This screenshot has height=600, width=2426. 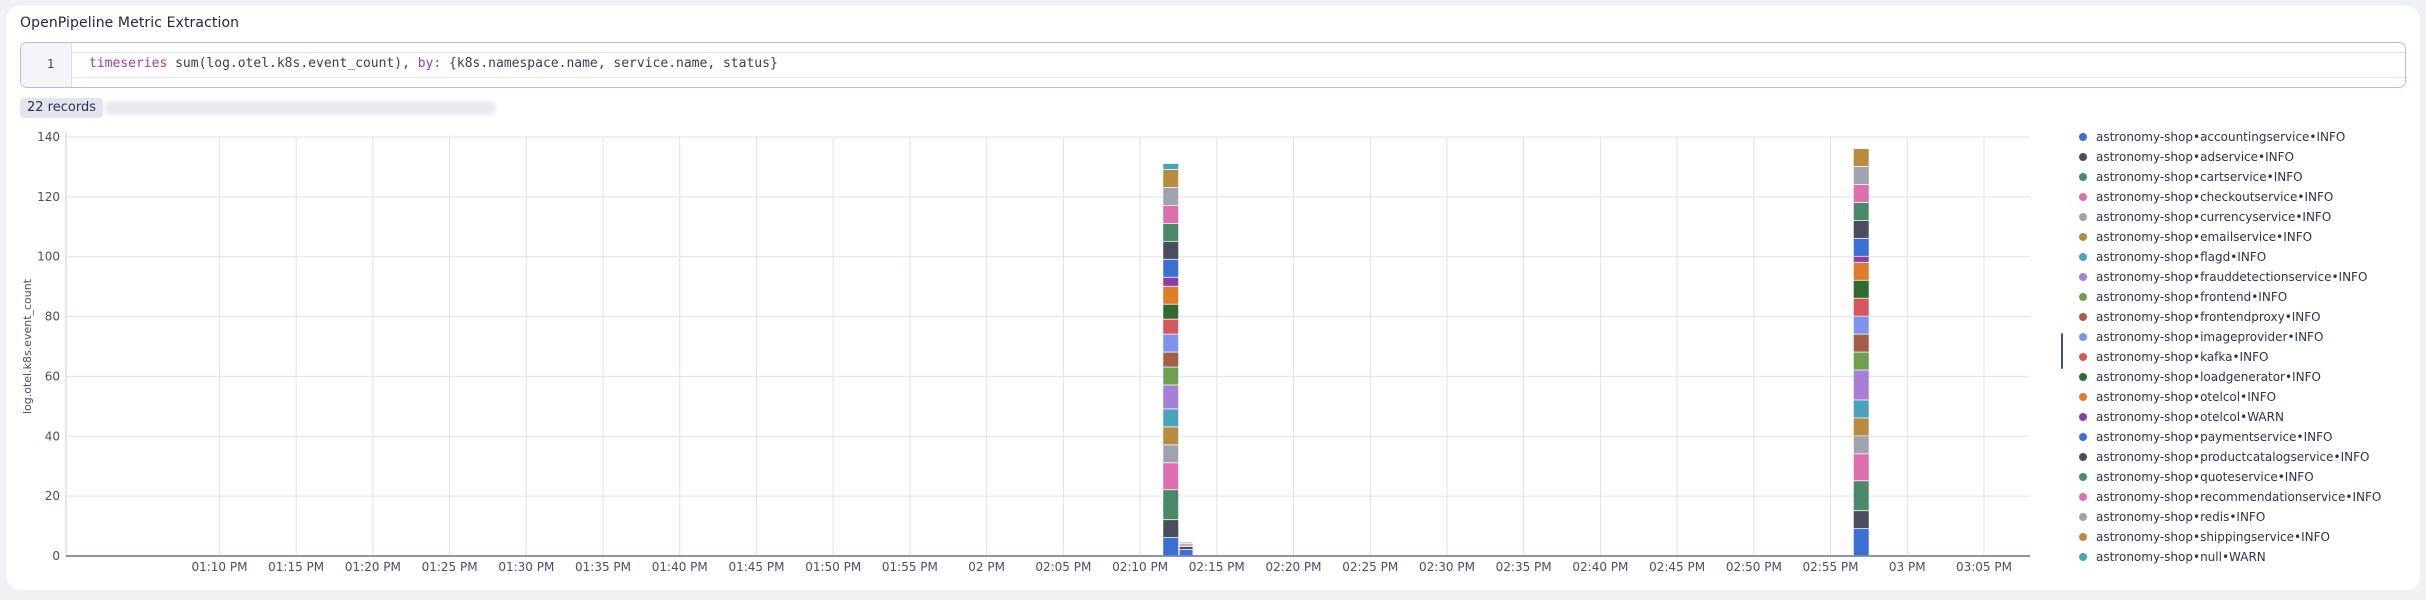 I want to click on y-tick-label: 140, so click(x=48, y=137).